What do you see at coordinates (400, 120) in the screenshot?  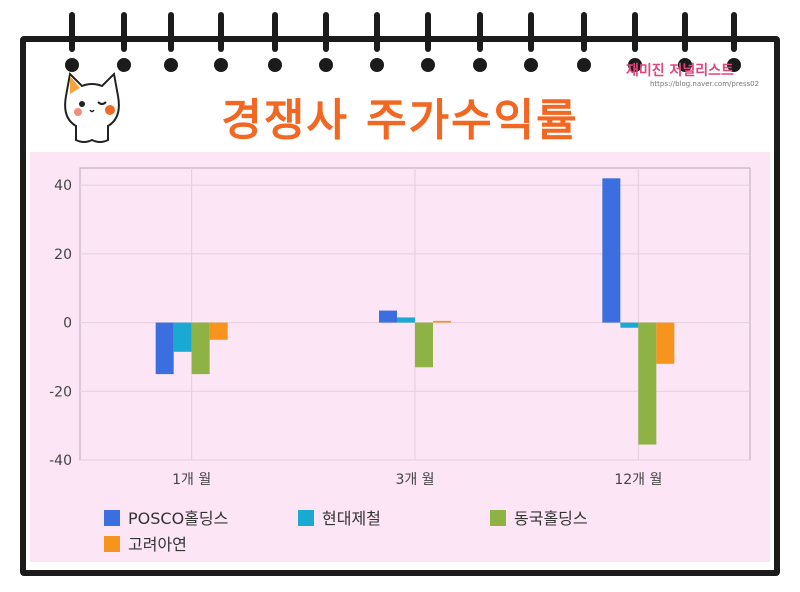 I see `chart-title: 경쟁사 주가수익률` at bounding box center [400, 120].